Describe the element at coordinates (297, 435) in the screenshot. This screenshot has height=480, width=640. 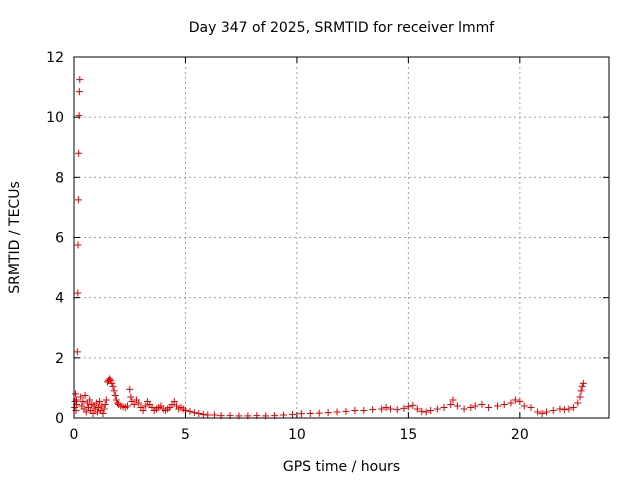
I see `x-tick-label: 10` at that location.